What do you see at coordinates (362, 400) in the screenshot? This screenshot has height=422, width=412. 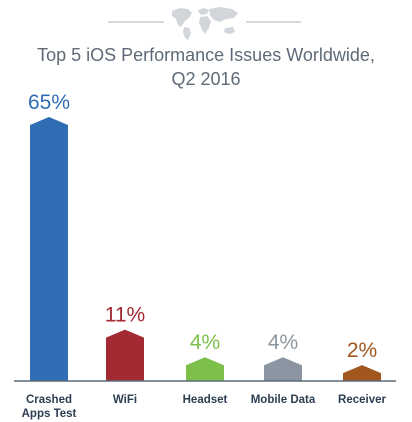 I see `category-label-4: Receiver` at bounding box center [362, 400].